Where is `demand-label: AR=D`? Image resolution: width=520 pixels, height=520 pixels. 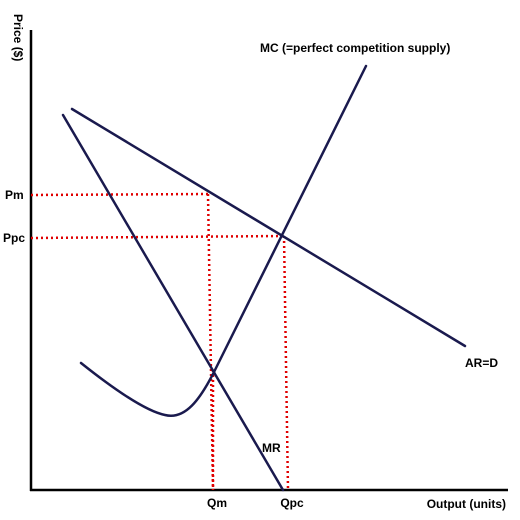
demand-label: AR=D is located at coordinates (481, 363).